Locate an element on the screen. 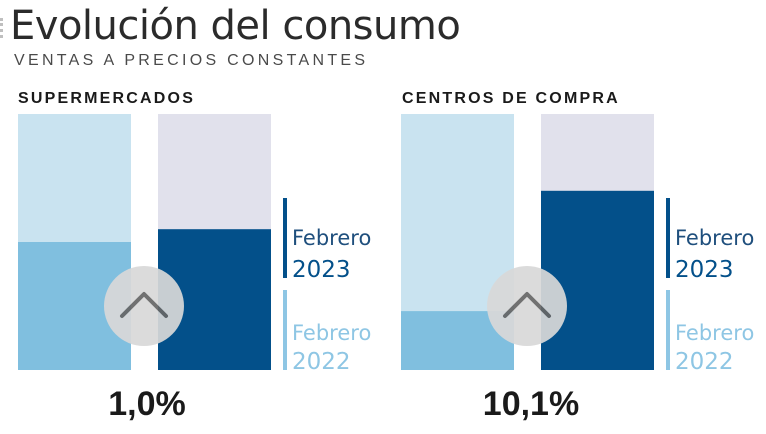 This screenshot has height=434, width=766. legend-bar-2022 is located at coordinates (285, 330).